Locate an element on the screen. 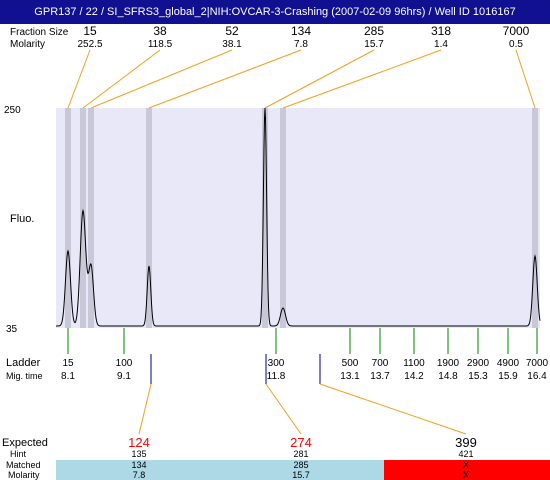 The width and height of the screenshot is (550, 480). ladder-time: 14.2 is located at coordinates (414, 376).